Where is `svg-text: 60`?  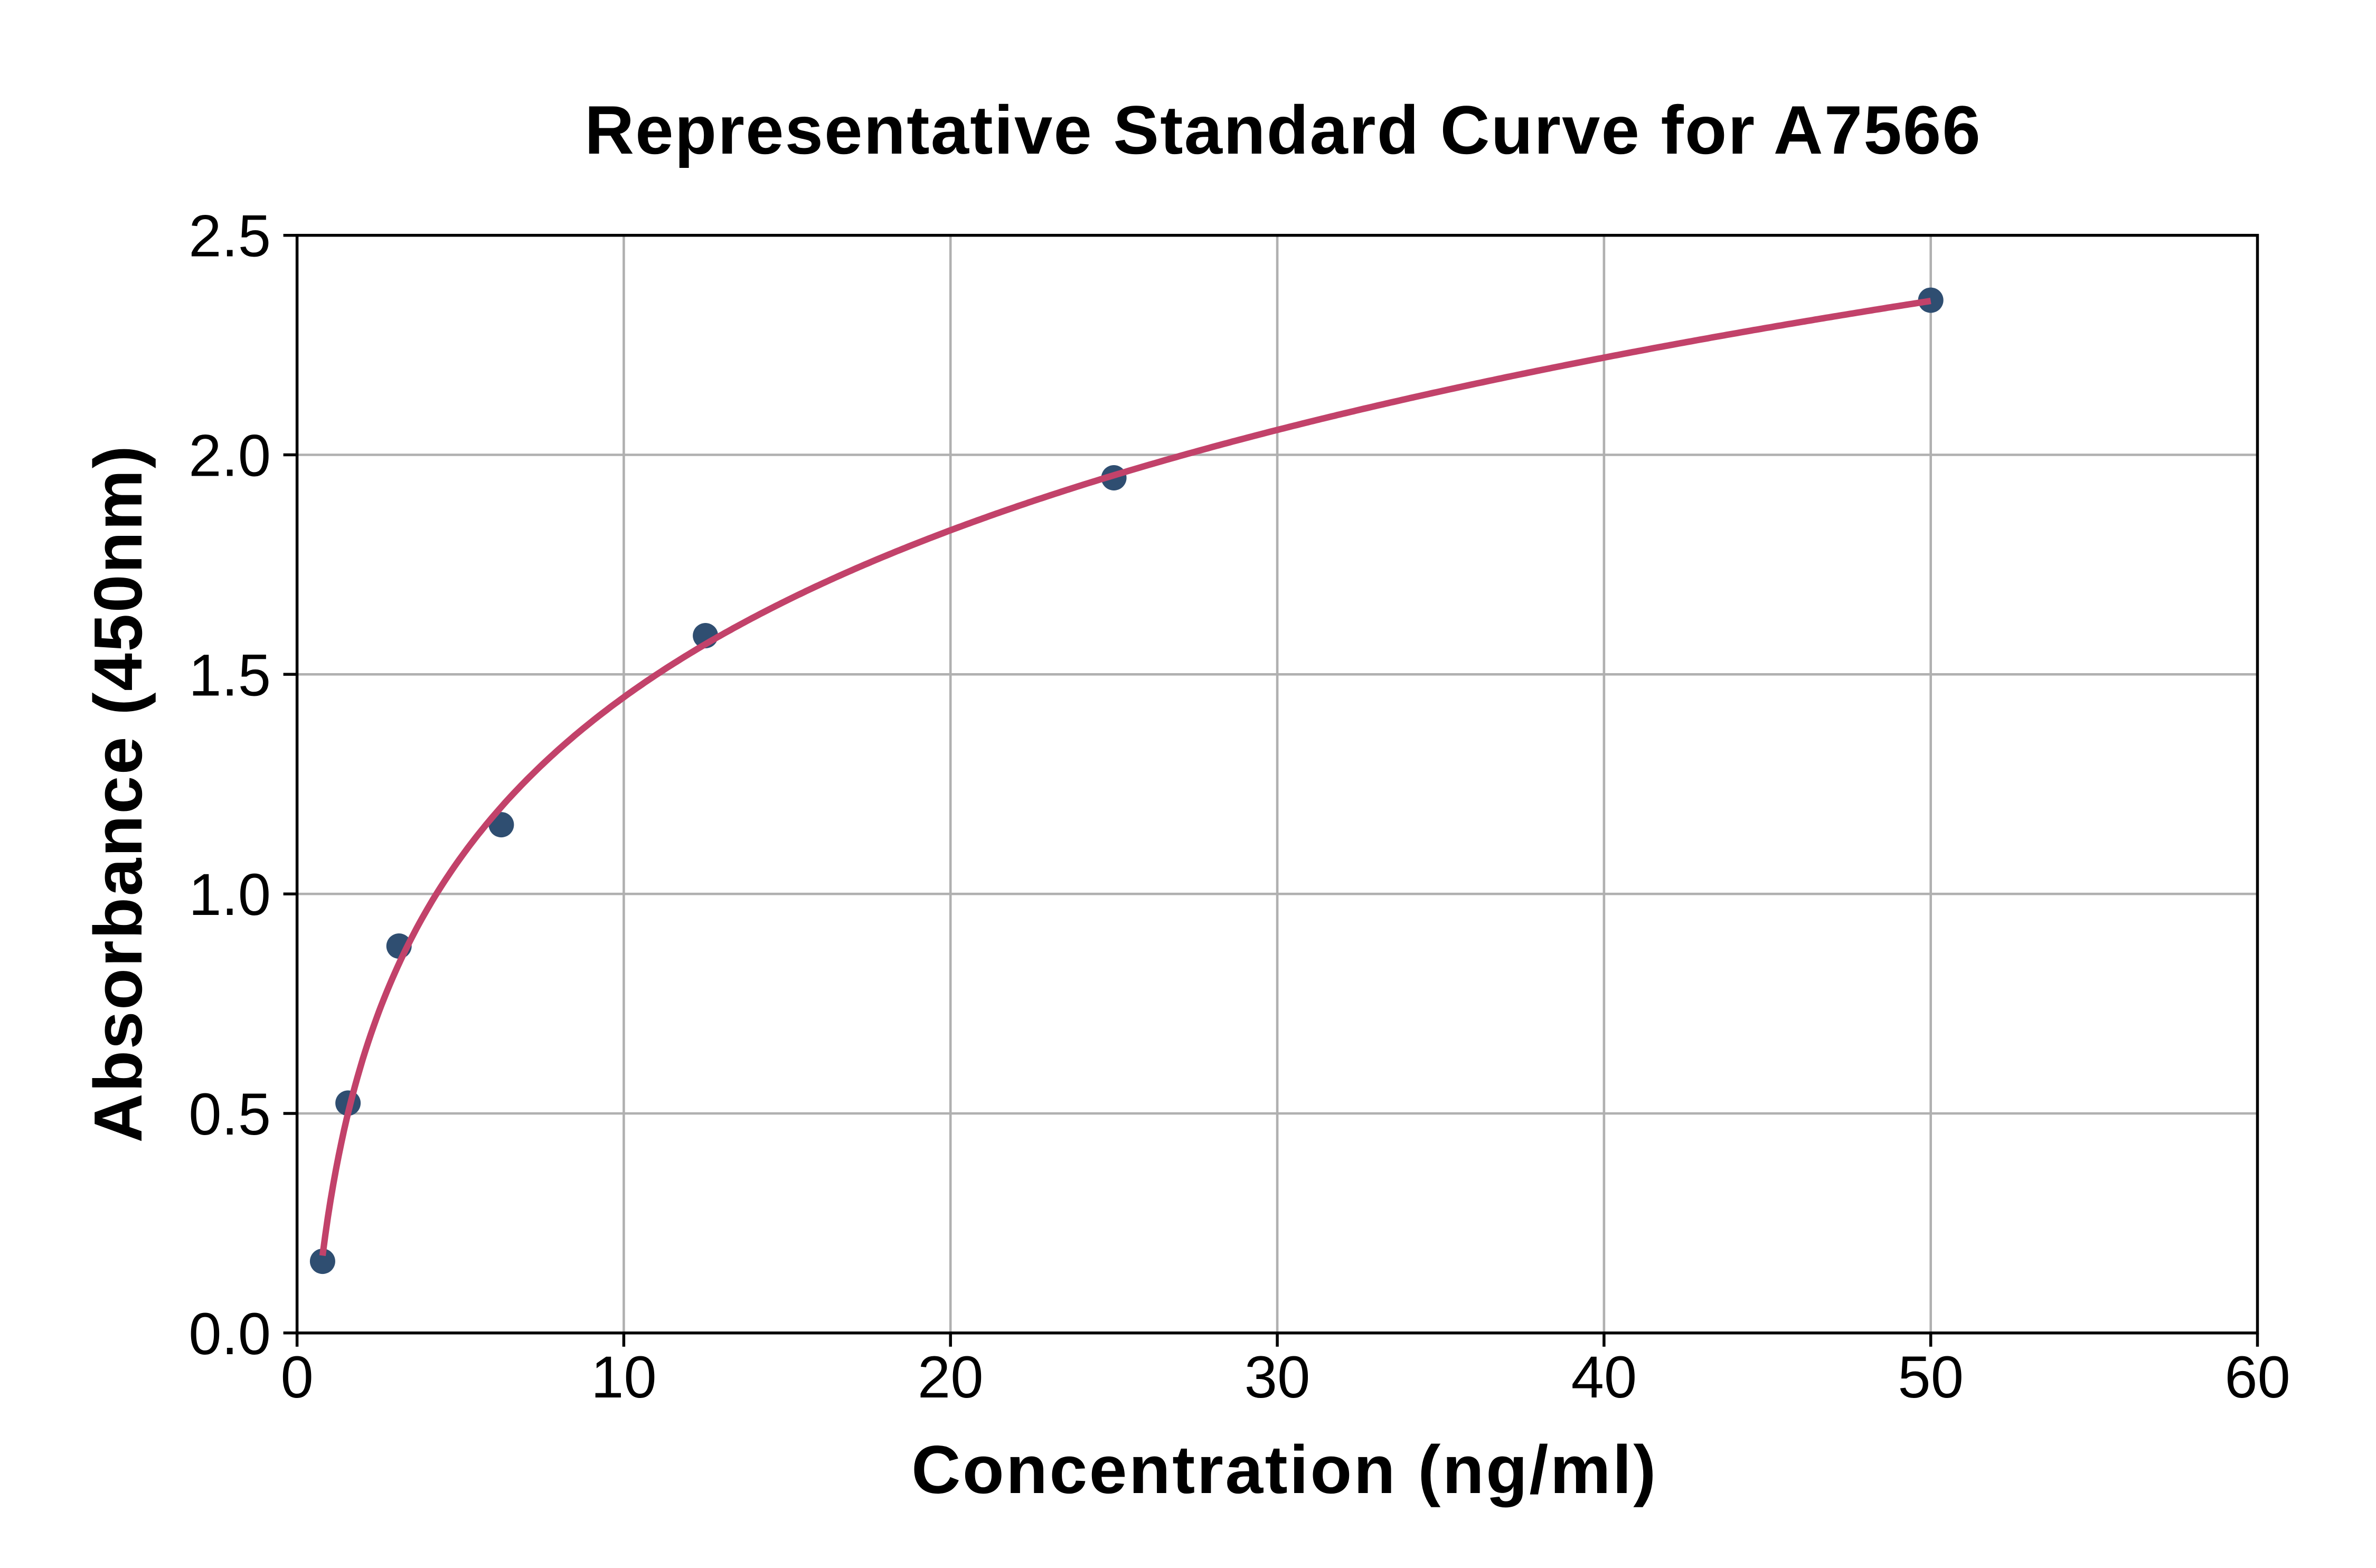 svg-text: 60 is located at coordinates (2257, 1377).